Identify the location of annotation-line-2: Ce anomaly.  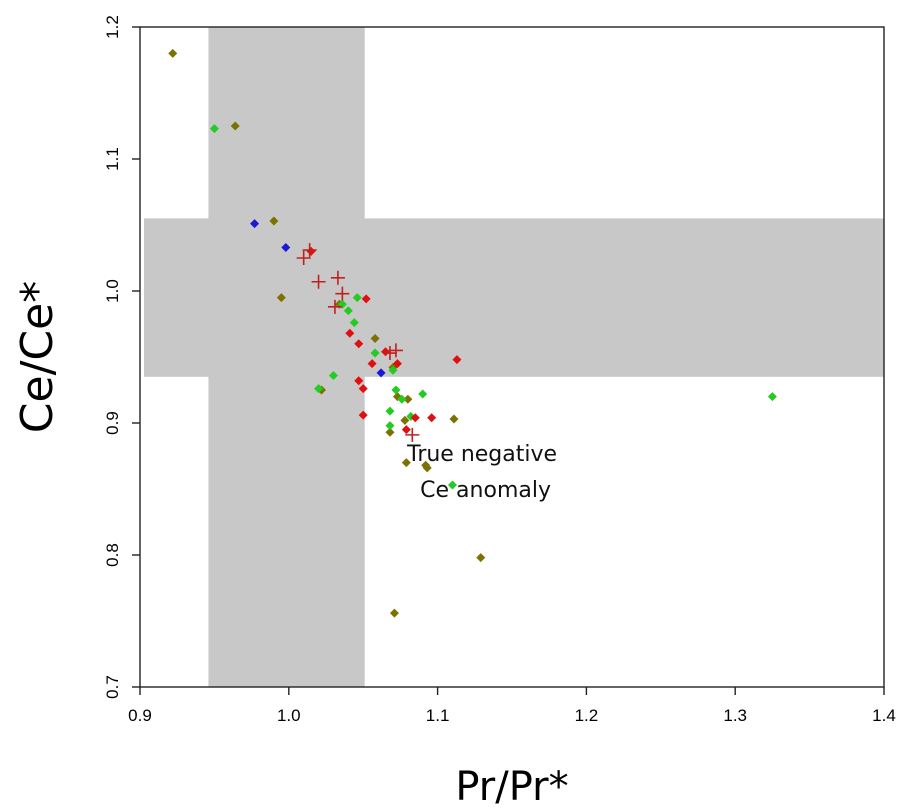
(485, 490).